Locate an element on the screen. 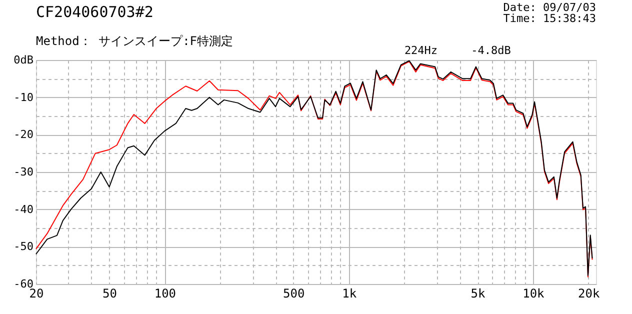 This screenshot has height=314, width=632. text: Time: 15:38:43 is located at coordinates (549, 18).